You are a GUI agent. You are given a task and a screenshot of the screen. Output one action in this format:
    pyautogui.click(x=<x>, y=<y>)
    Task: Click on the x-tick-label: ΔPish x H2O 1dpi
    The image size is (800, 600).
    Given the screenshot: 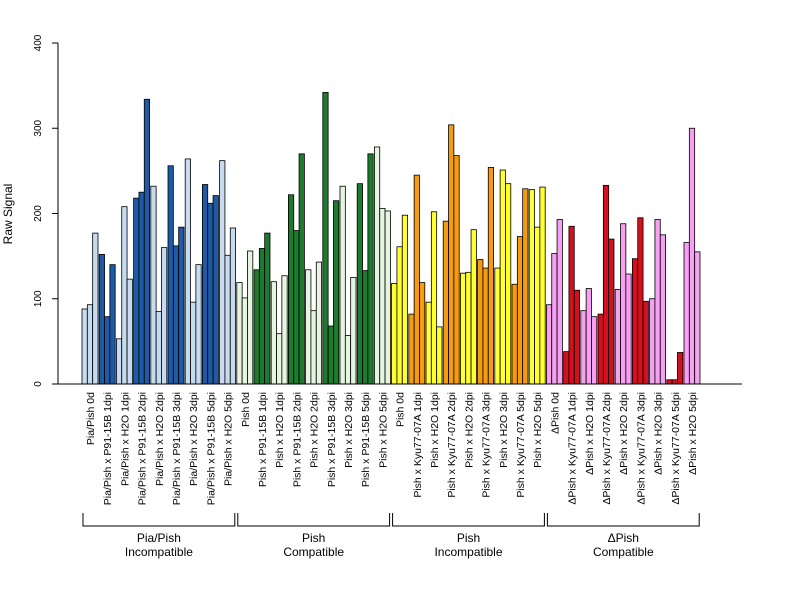 What is the action you would take?
    pyautogui.click(x=590, y=433)
    